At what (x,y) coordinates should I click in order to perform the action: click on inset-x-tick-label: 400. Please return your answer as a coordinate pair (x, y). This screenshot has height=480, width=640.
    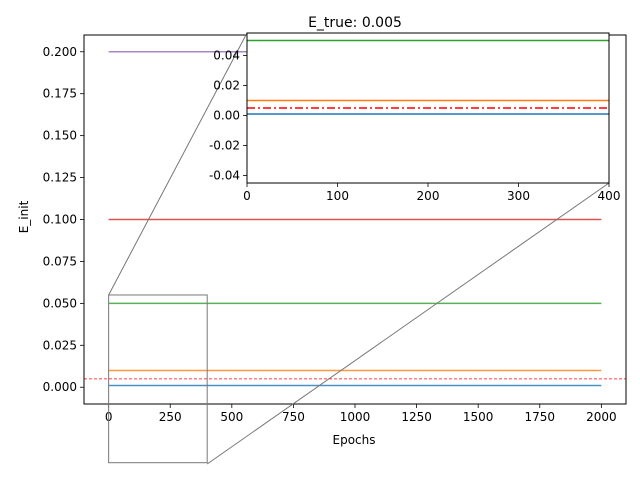
    Looking at the image, I should click on (609, 196).